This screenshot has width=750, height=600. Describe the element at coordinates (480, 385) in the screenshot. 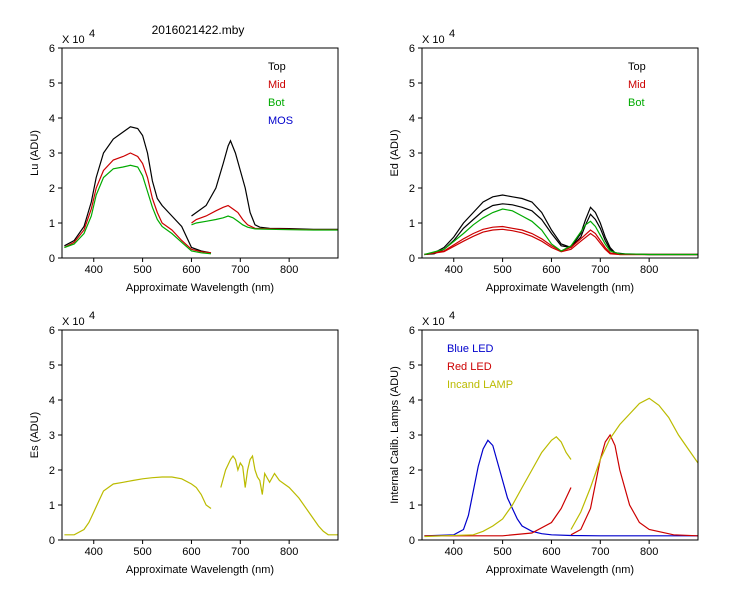

I see `legend-incand-lamp: Incand LAMP` at that location.